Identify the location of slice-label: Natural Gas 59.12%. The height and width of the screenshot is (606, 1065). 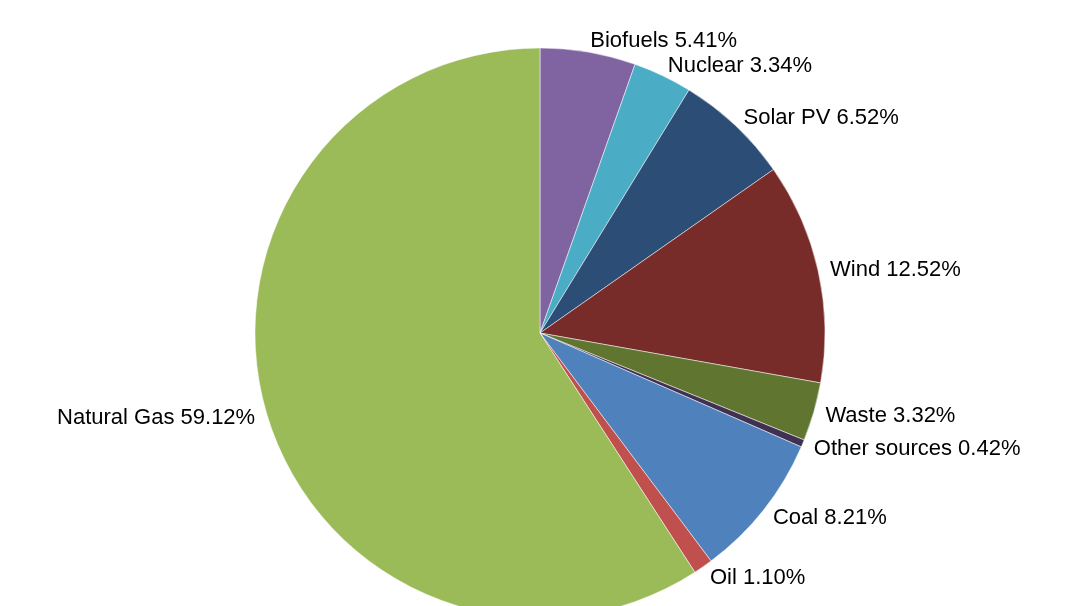
(156, 417).